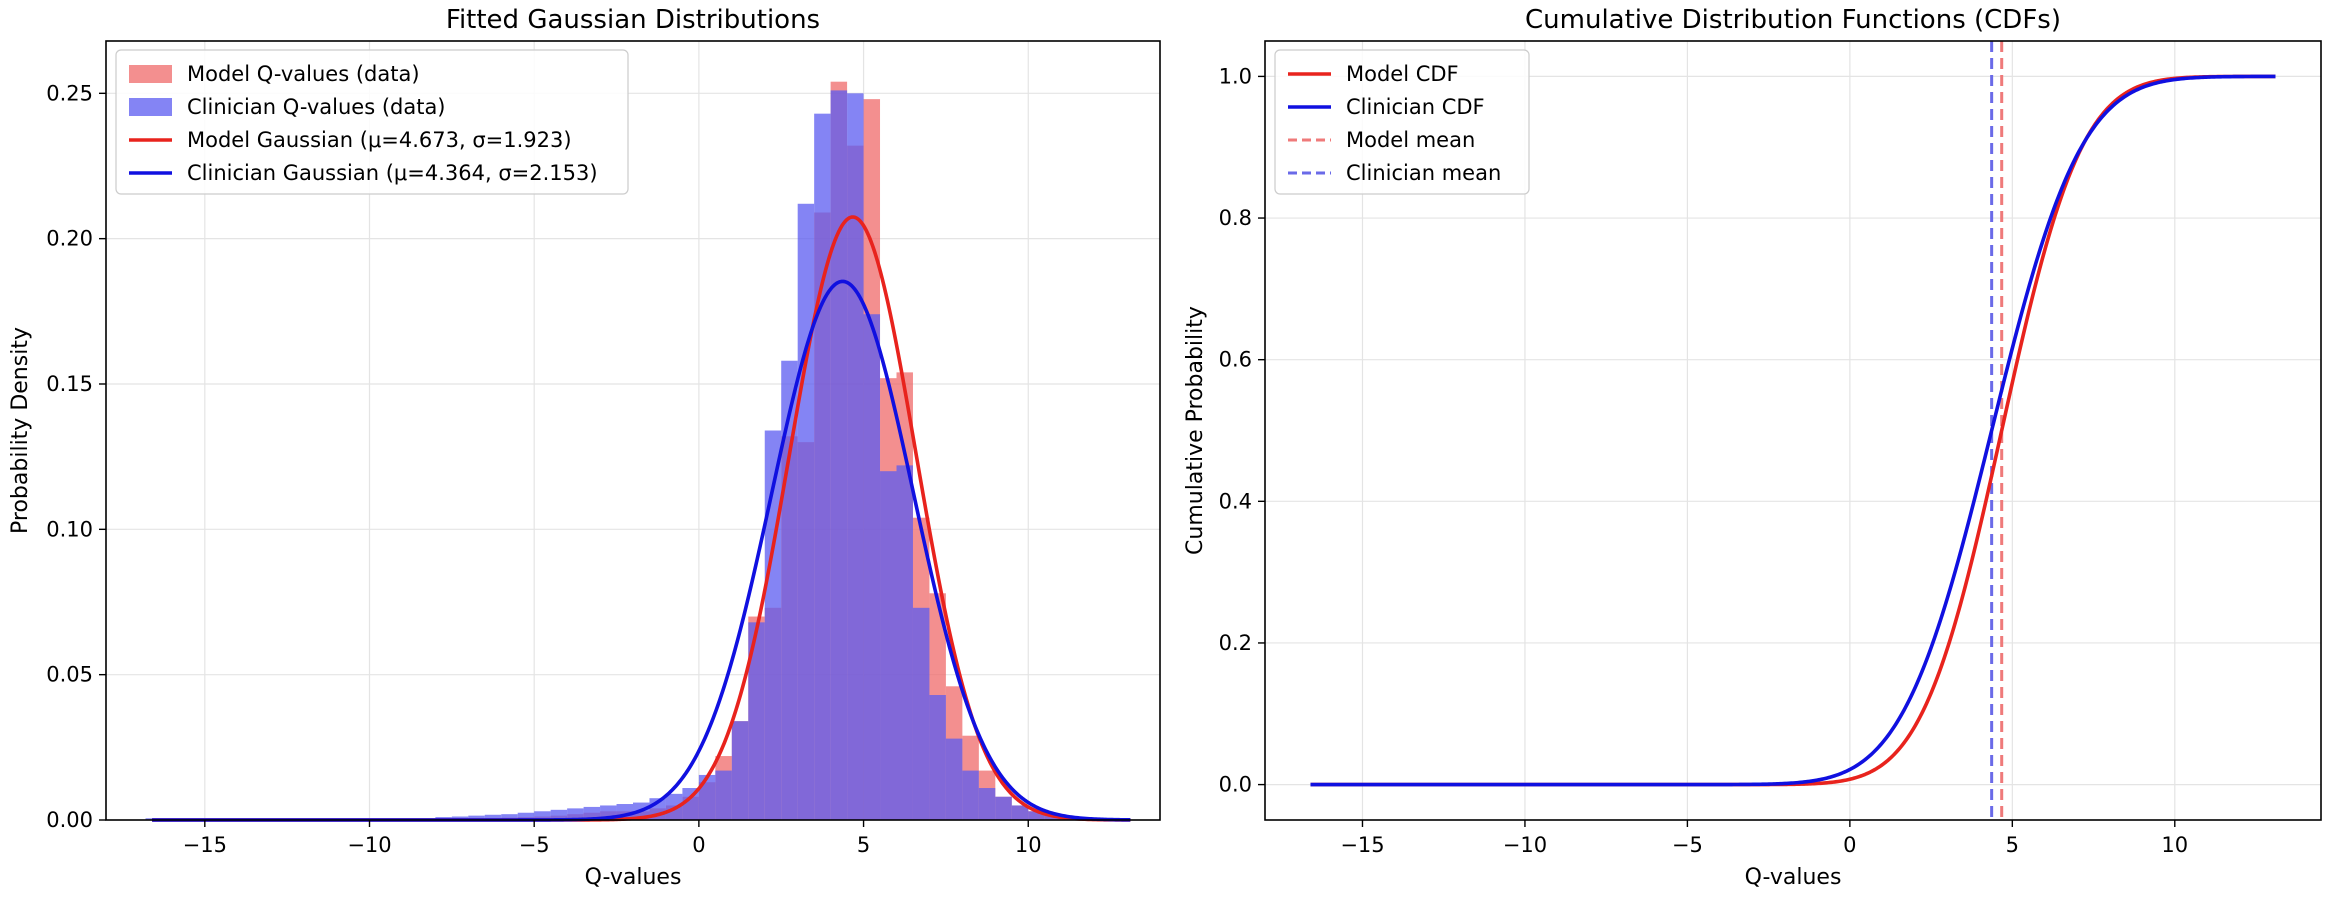  I want to click on chart-title: Cumulative Distribution Functions (CDFs), so click(1793, 20).